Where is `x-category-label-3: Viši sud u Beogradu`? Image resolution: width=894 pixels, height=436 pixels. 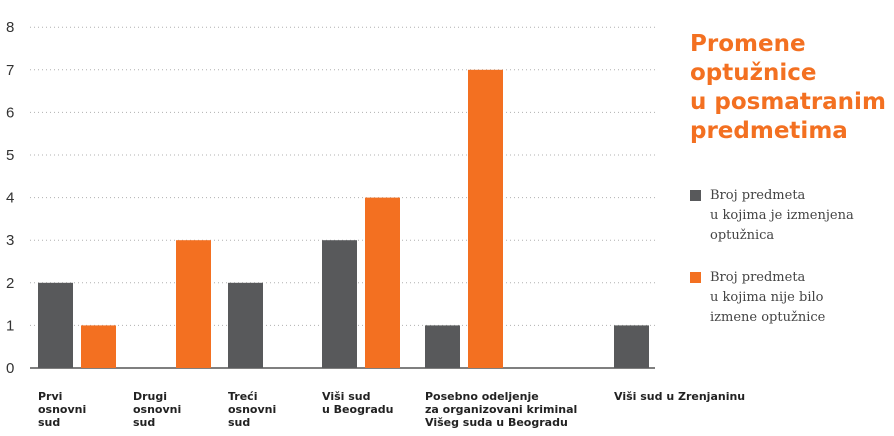
x-category-label-3: Viši sud u Beogradu is located at coordinates (358, 403).